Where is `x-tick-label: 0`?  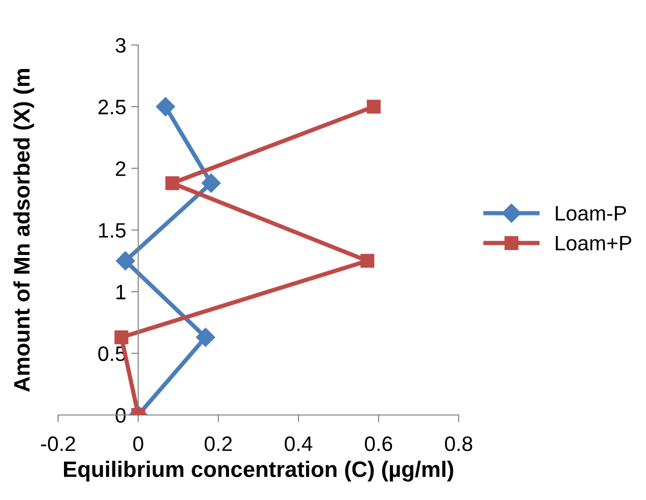 x-tick-label: 0 is located at coordinates (138, 444).